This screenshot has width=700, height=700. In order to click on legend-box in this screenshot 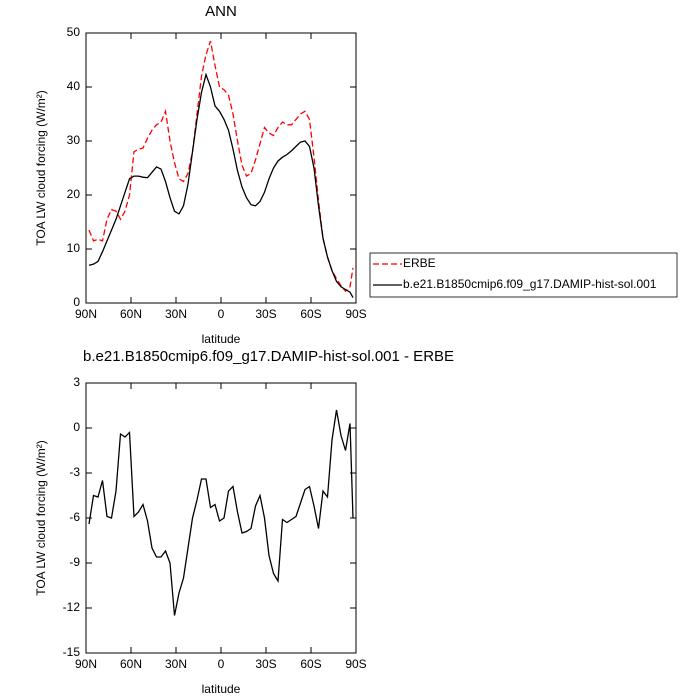, I will do `click(523, 275)`.